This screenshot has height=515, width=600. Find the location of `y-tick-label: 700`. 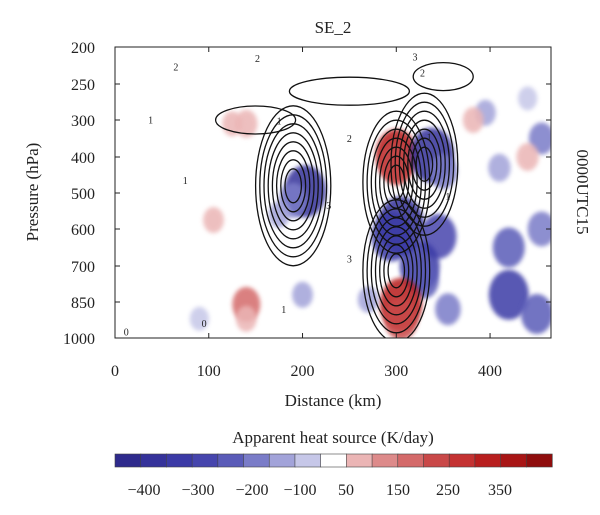

y-tick-label: 700 is located at coordinates (83, 267).